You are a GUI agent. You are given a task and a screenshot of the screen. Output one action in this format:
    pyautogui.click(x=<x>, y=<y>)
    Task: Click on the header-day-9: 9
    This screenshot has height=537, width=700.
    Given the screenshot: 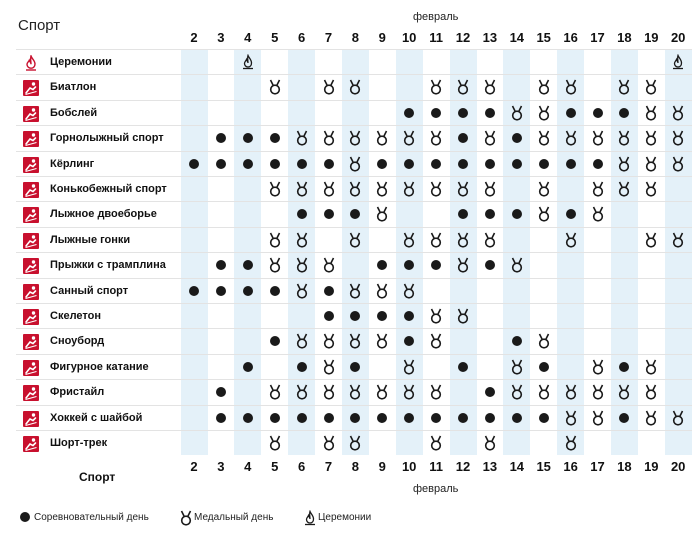 What is the action you would take?
    pyautogui.click(x=382, y=37)
    